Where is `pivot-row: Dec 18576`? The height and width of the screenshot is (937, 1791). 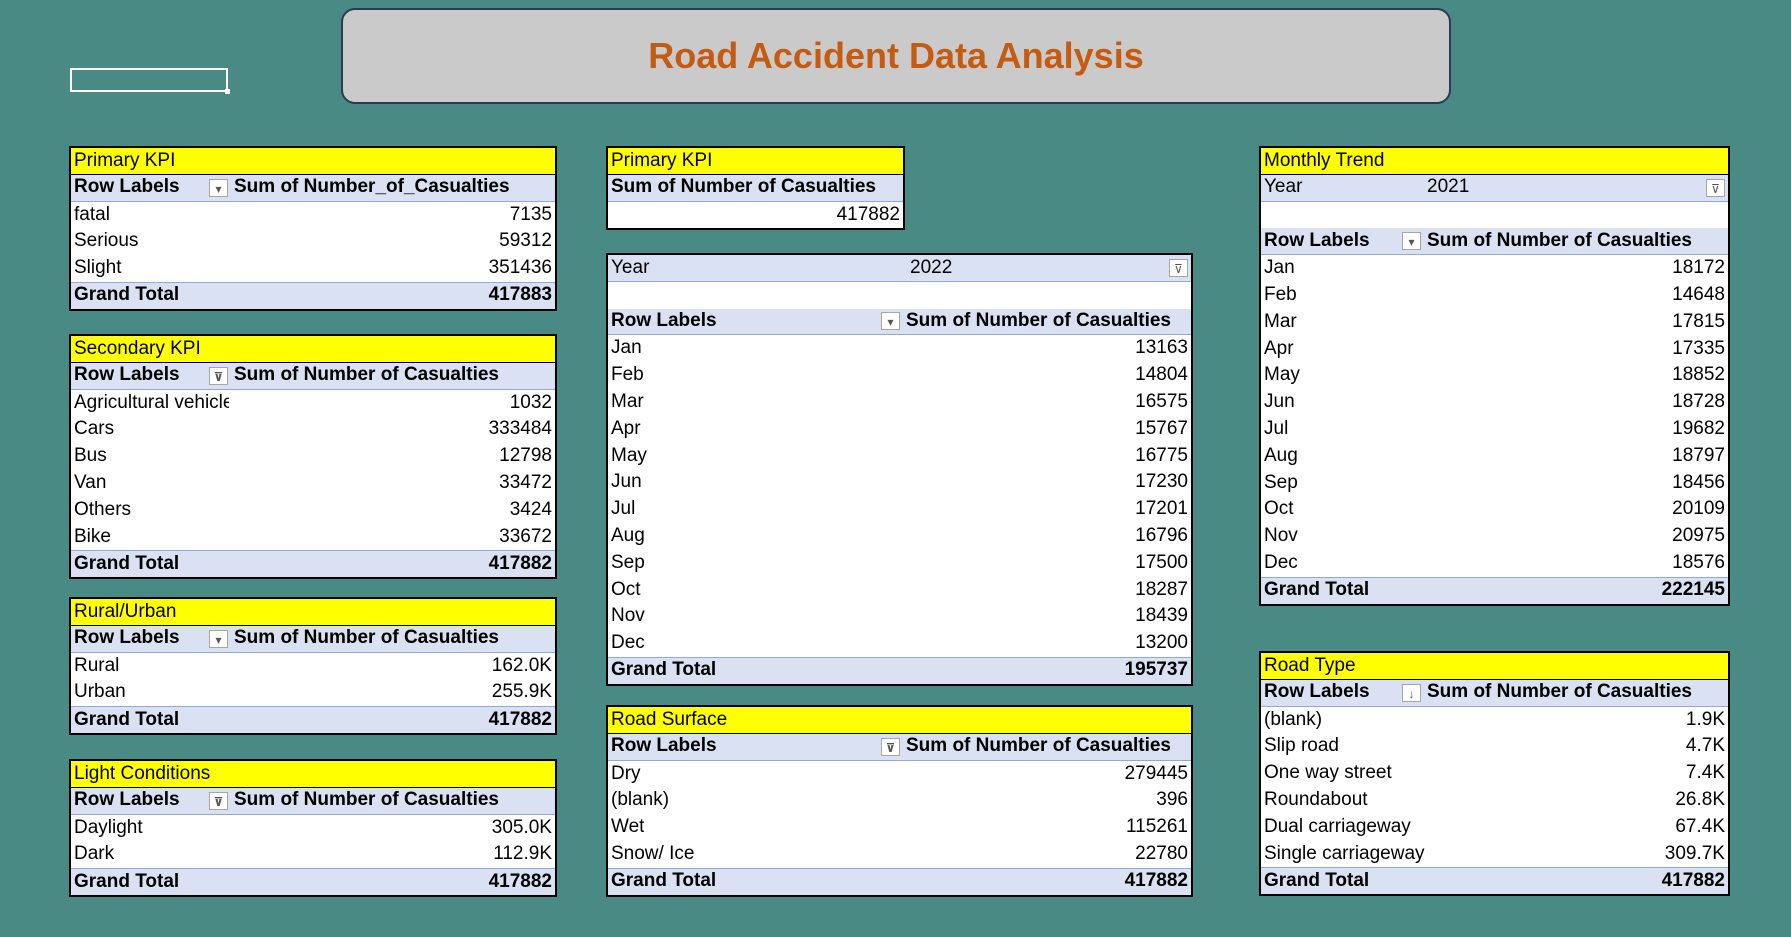 pivot-row: Dec 18576 is located at coordinates (1494, 563).